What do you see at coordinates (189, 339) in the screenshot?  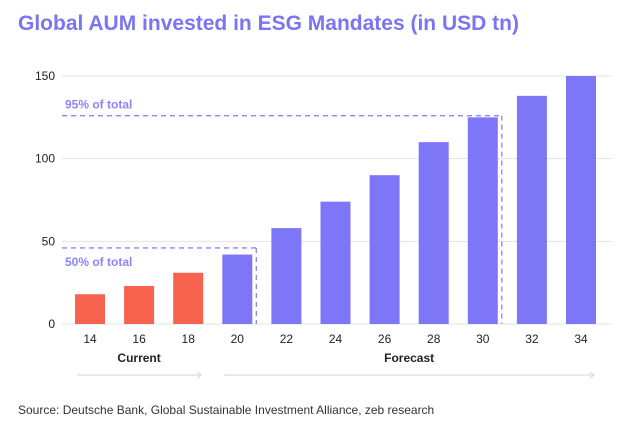 I see `x-tick-label: 18` at bounding box center [189, 339].